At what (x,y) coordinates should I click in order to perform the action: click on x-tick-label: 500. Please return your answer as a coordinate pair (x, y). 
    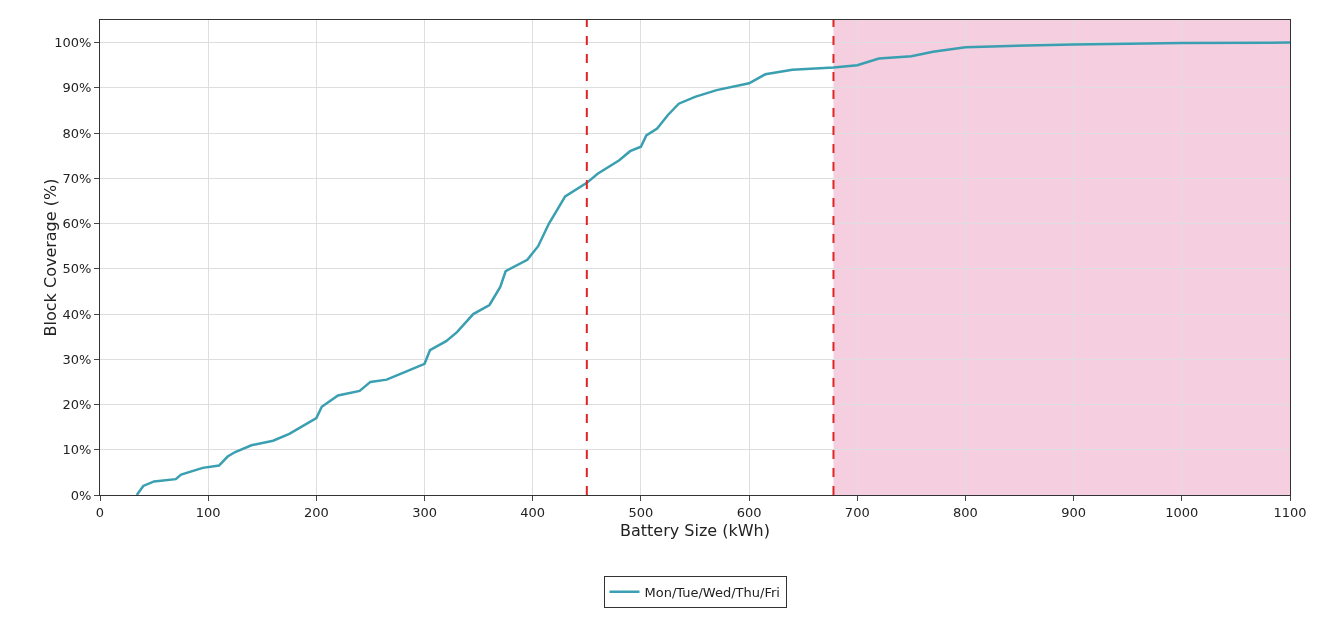
    Looking at the image, I should click on (641, 512).